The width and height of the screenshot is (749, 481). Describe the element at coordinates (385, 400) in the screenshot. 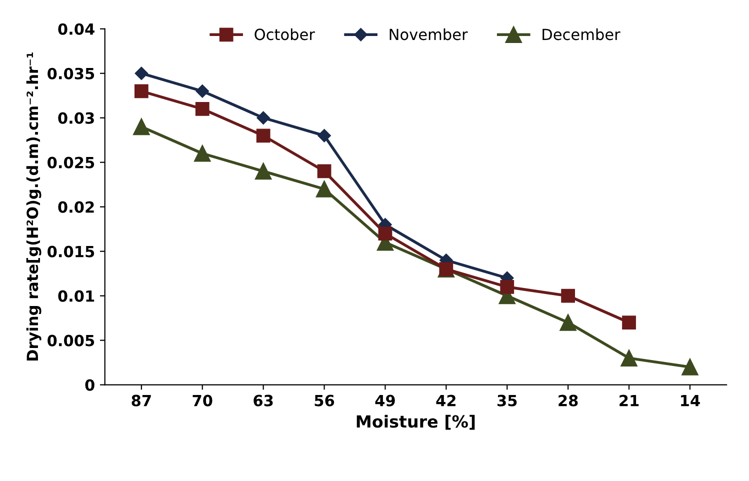

I see `x-tick-label: 49` at that location.